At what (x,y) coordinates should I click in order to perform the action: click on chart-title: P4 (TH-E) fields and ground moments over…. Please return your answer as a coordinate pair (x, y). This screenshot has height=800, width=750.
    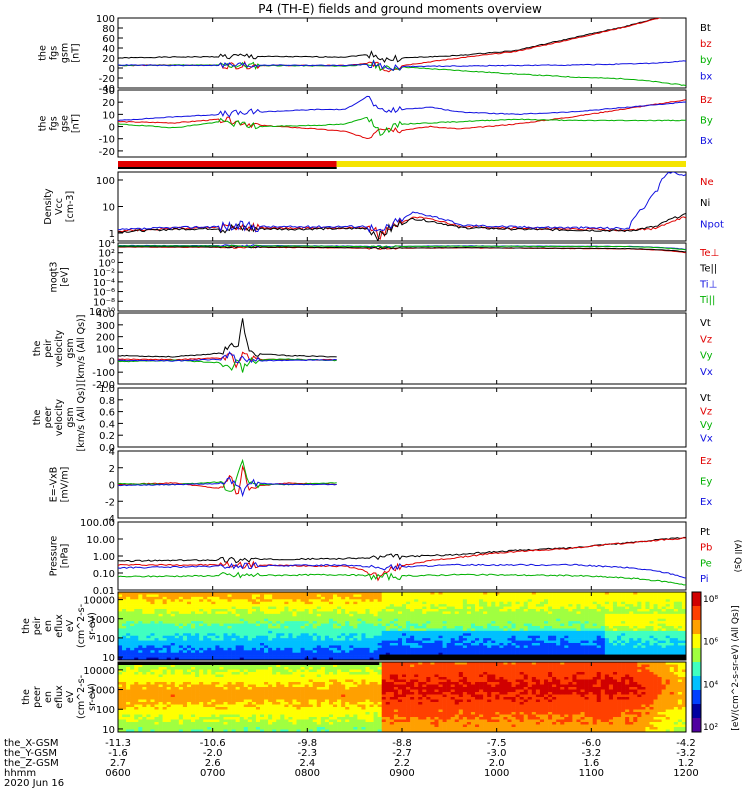
    Looking at the image, I should click on (400, 9).